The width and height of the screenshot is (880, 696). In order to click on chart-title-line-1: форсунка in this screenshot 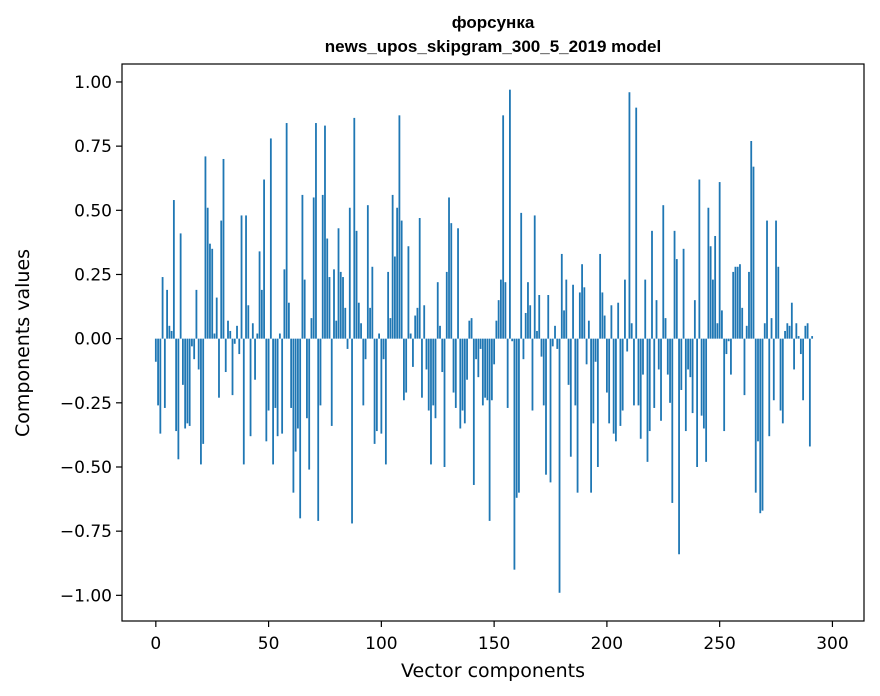, I will do `click(493, 22)`.